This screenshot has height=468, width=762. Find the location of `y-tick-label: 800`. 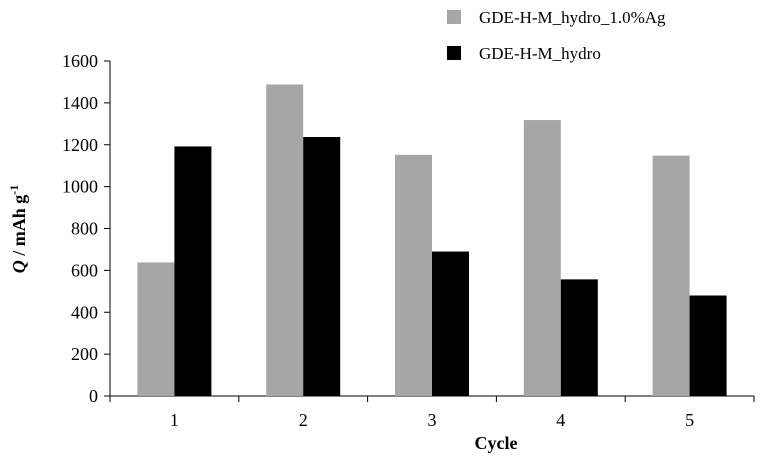

y-tick-label: 800 is located at coordinates (84, 229).